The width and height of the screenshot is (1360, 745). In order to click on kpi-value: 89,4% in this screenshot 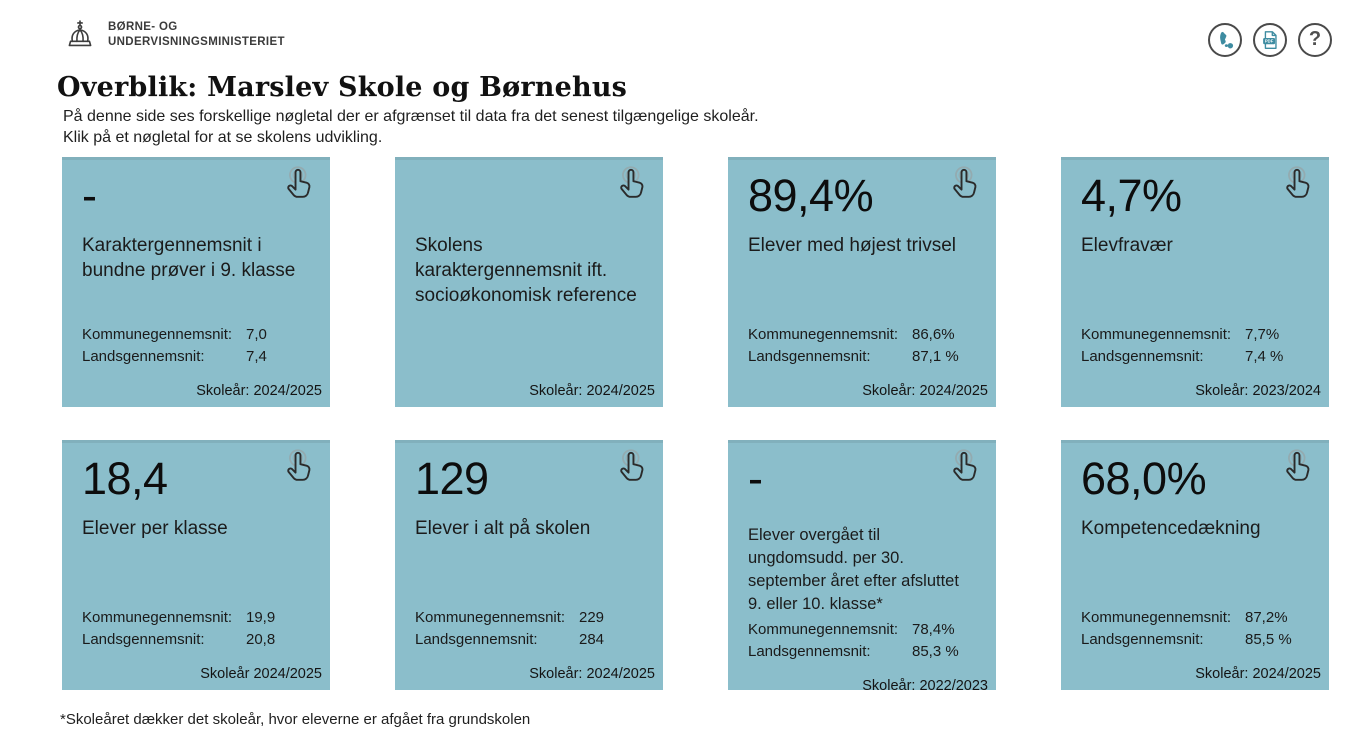, I will do `click(811, 195)`.